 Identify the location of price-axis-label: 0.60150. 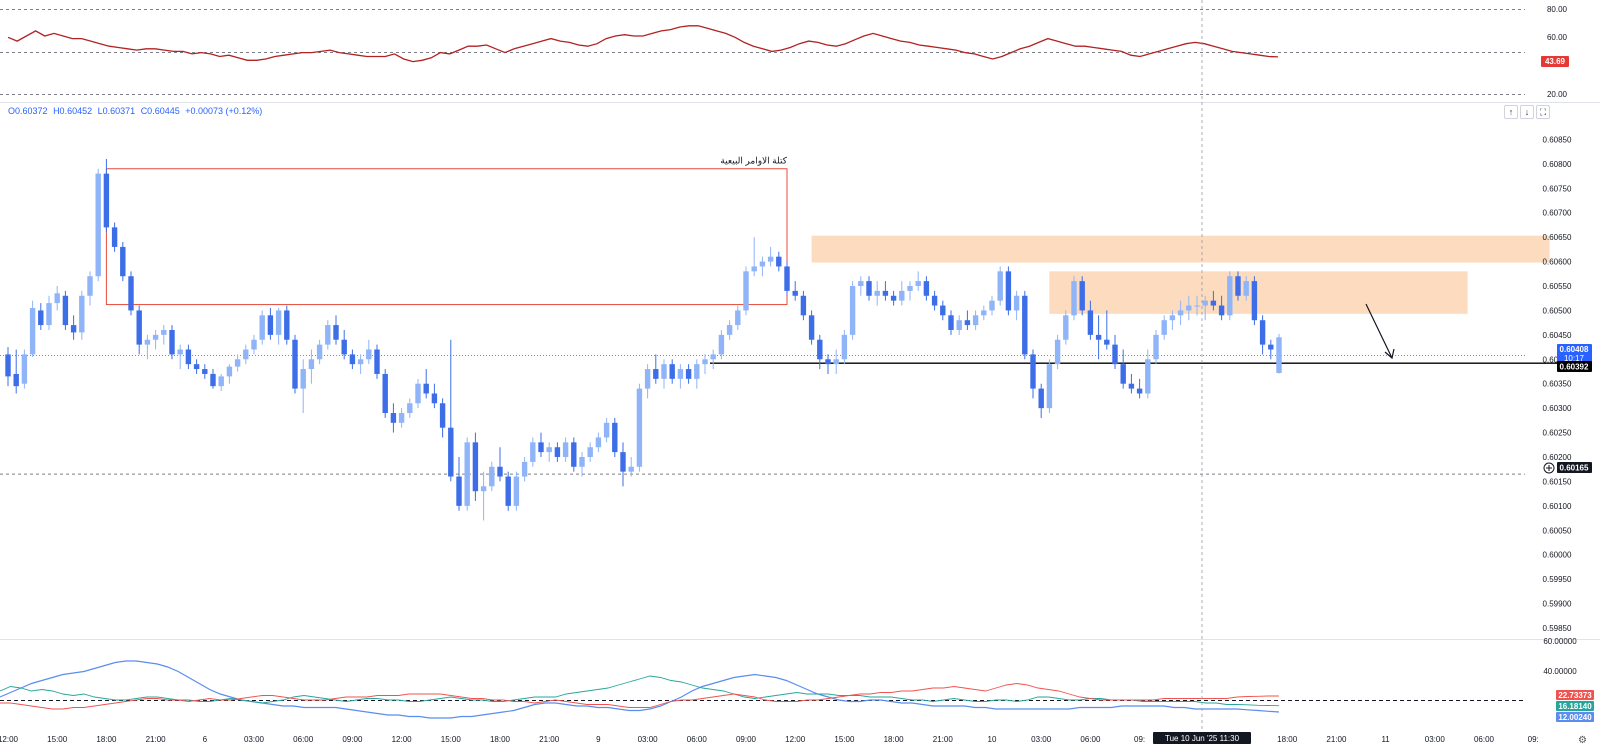
(1557, 481).